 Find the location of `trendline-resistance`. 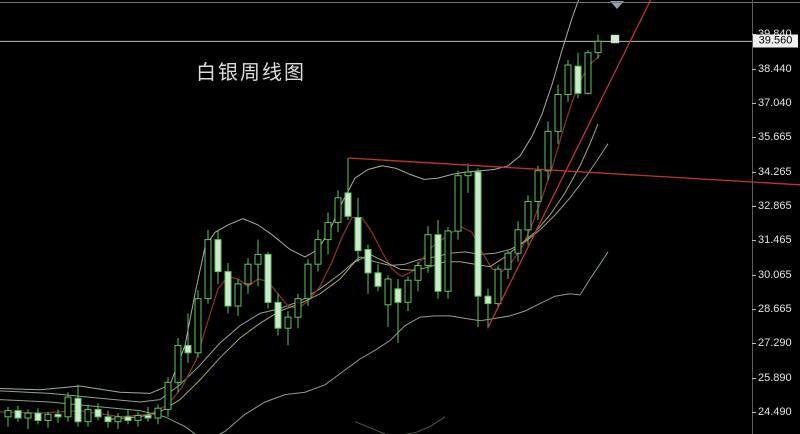

trendline-resistance is located at coordinates (573, 171).